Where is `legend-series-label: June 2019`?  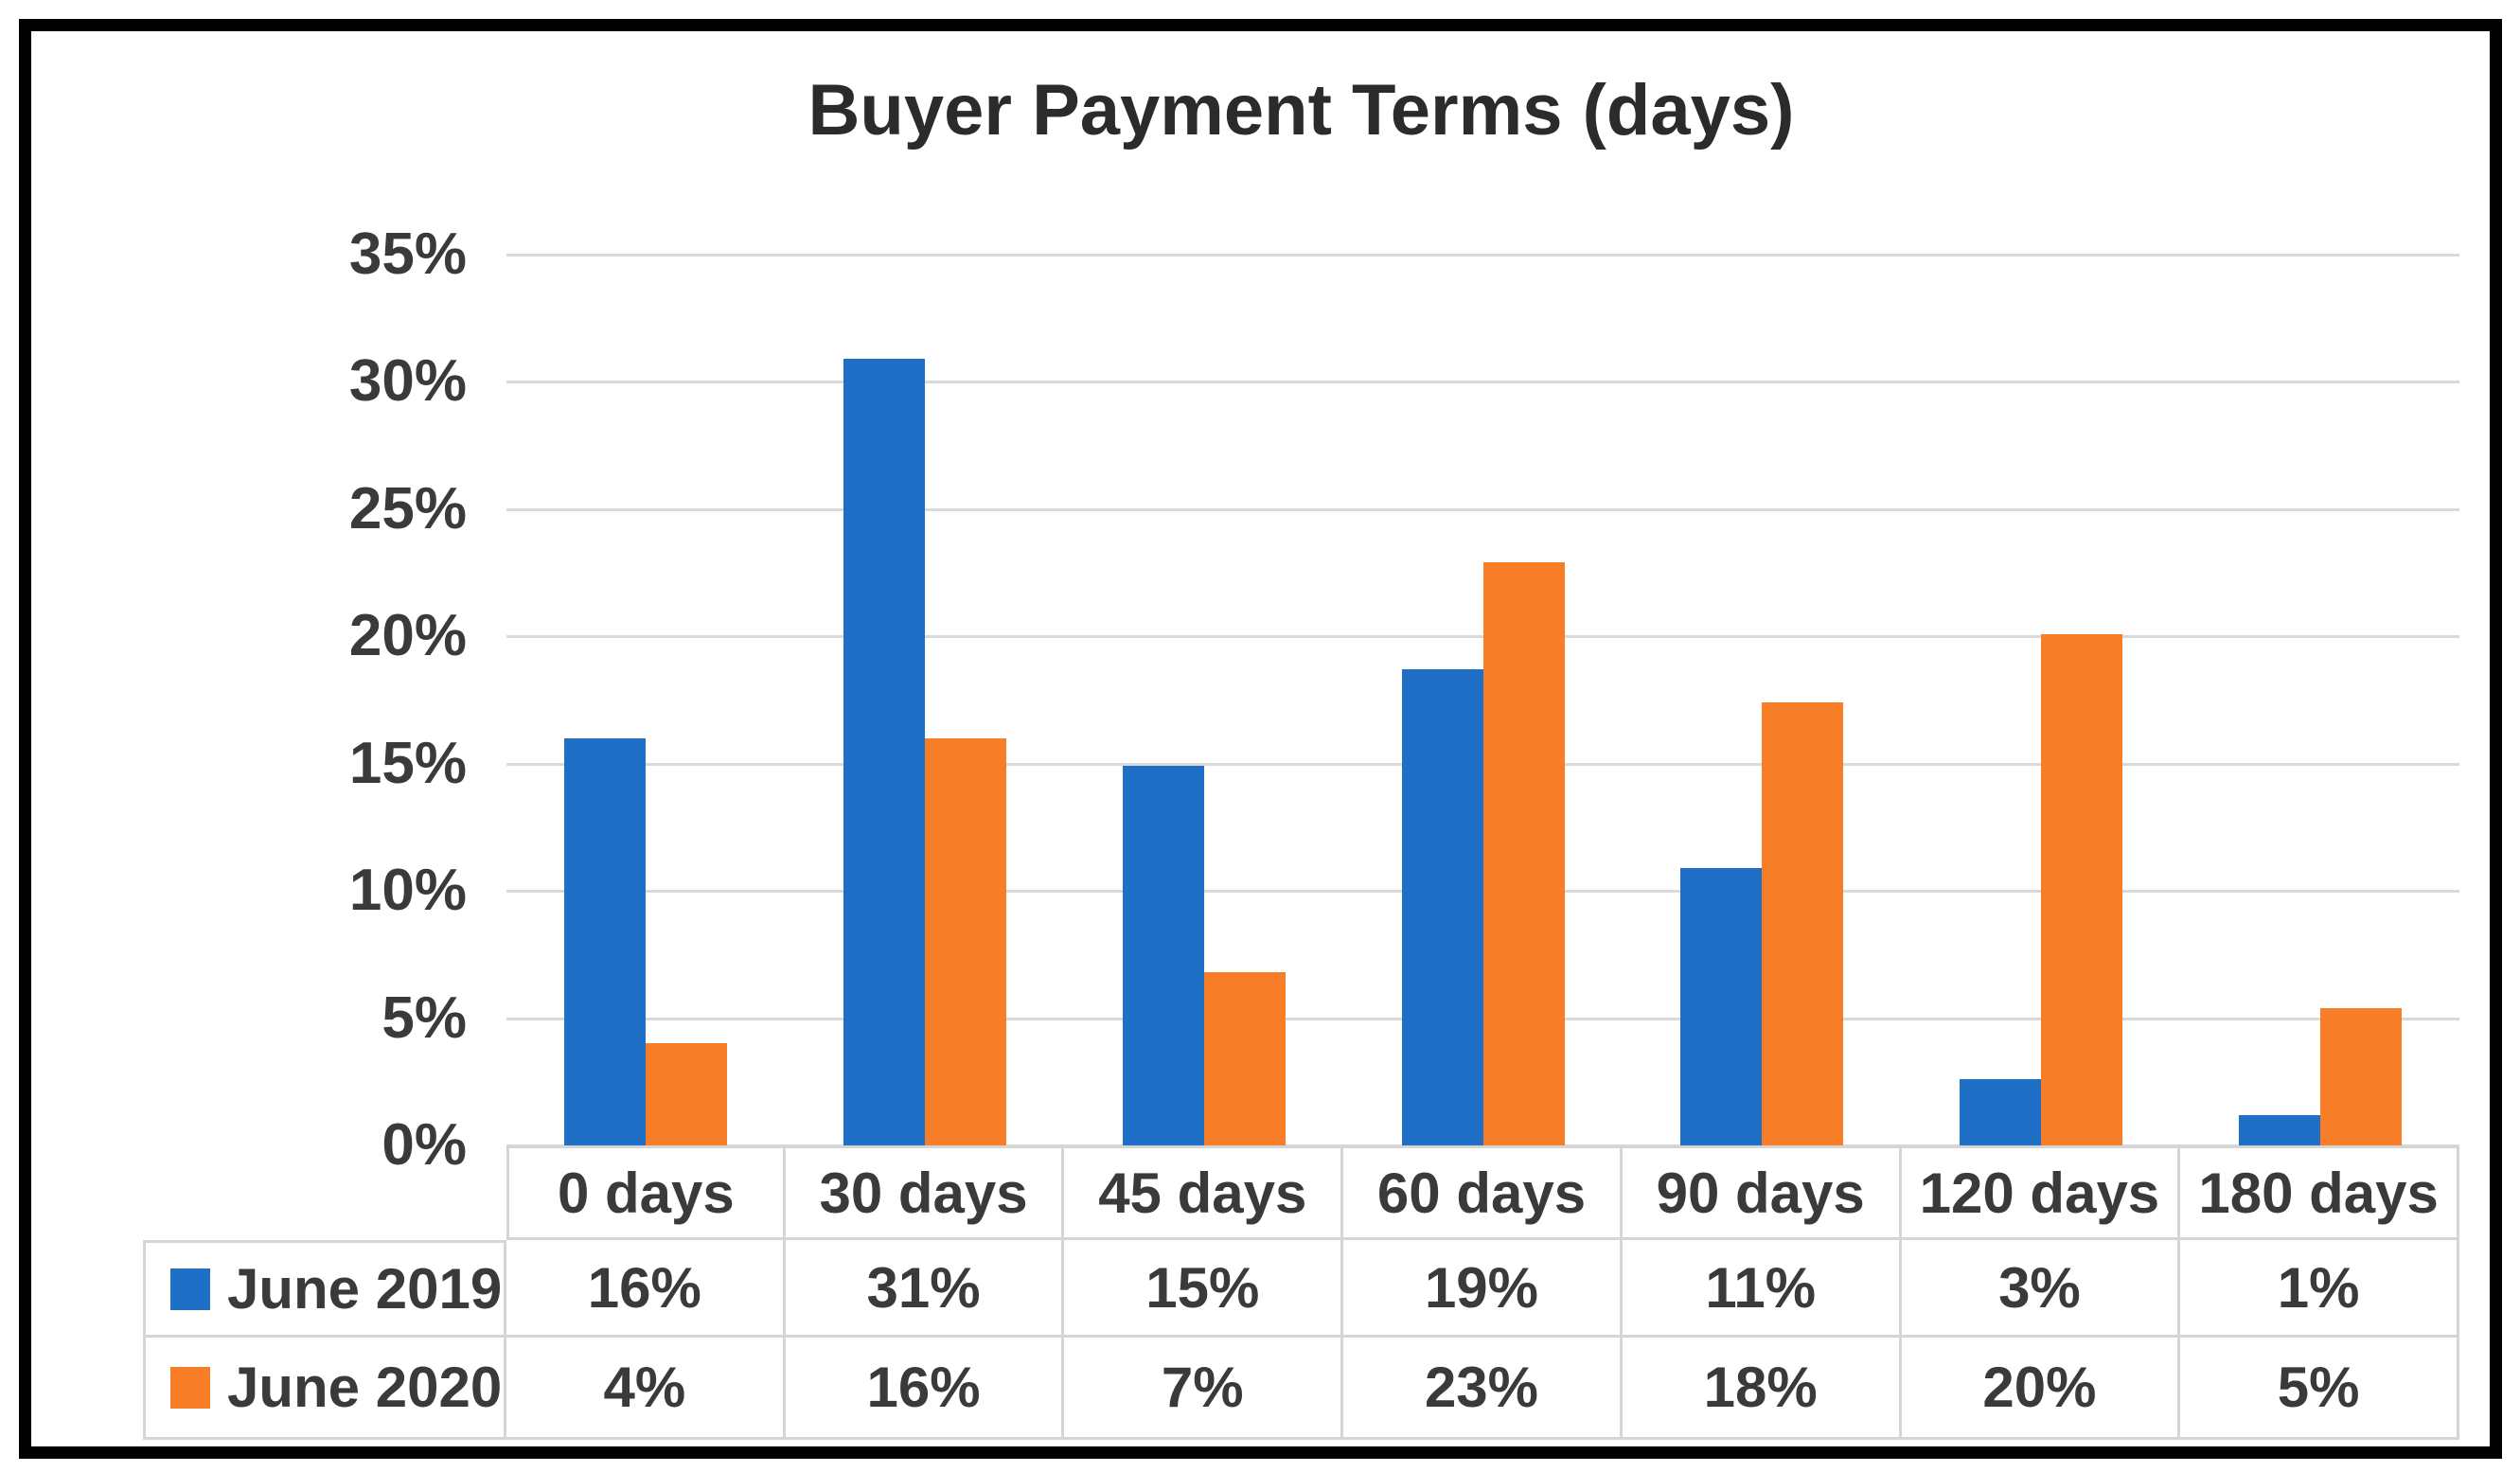 legend-series-label: June 2019 is located at coordinates (365, 1289).